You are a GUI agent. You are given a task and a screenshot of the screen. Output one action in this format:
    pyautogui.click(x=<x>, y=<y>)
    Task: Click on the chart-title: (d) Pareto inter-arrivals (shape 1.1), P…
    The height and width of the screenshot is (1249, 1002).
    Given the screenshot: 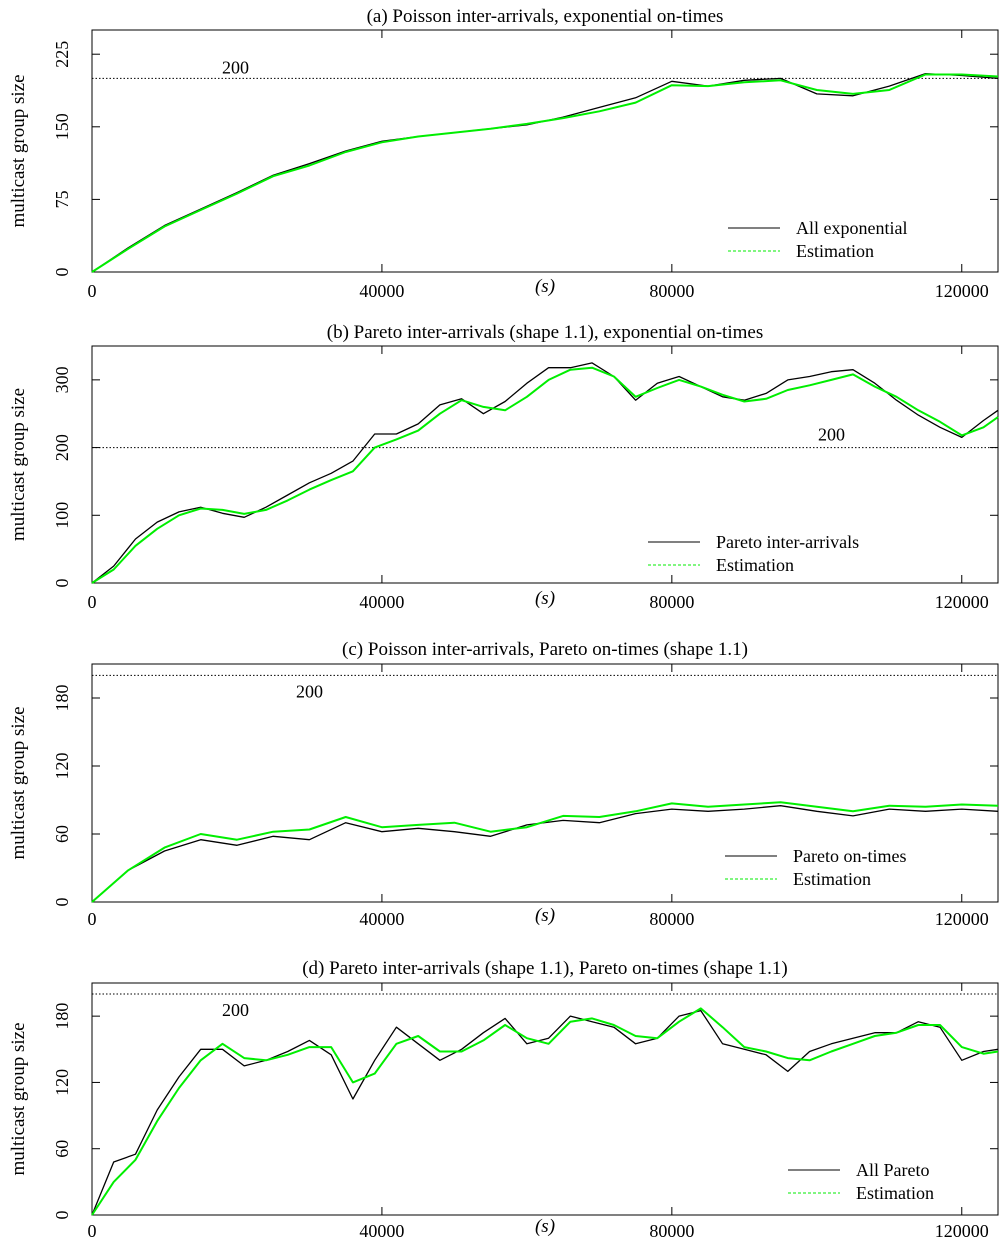 What is the action you would take?
    pyautogui.click(x=545, y=968)
    